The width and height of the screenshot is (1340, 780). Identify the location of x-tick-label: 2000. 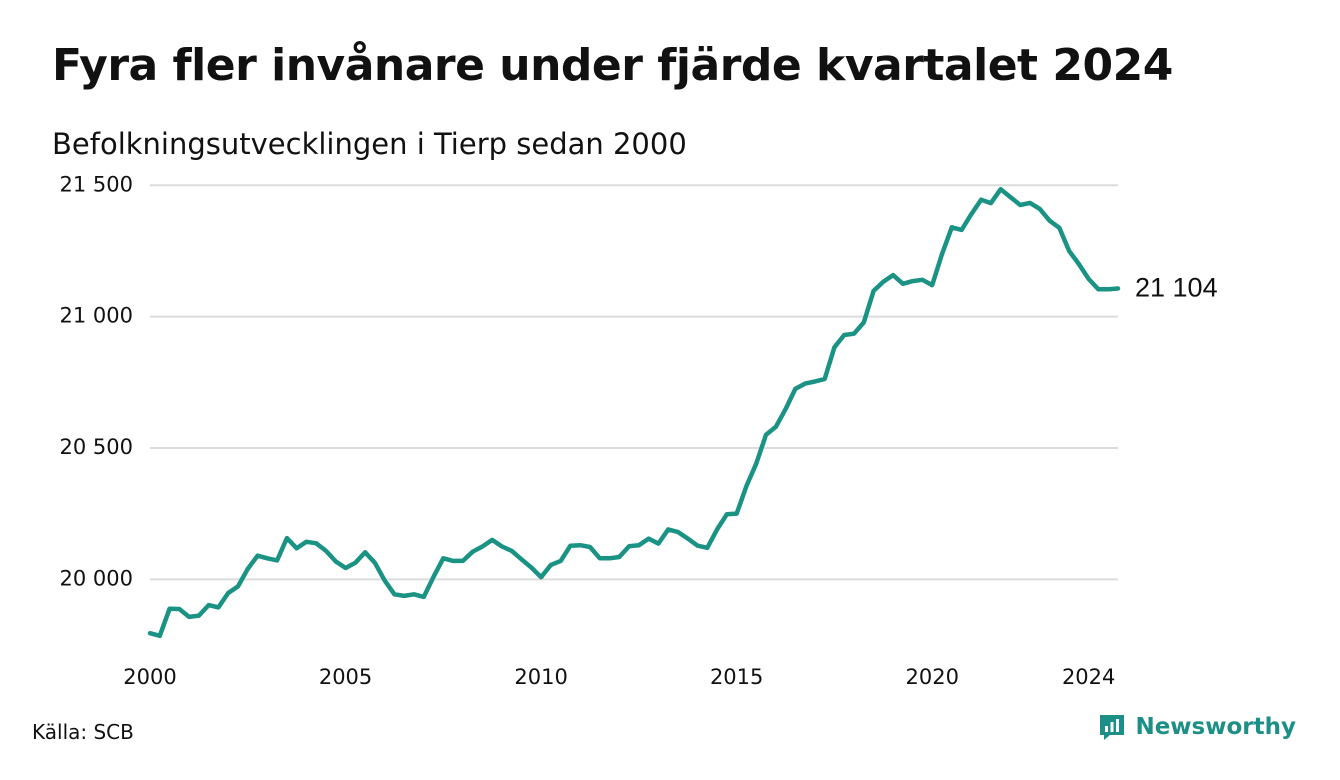
(149, 677).